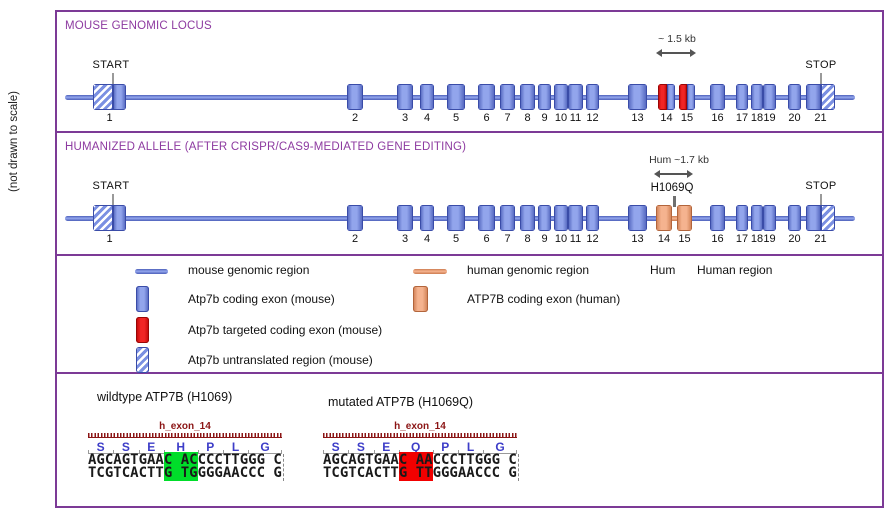 The height and width of the screenshot is (520, 891). What do you see at coordinates (757, 118) in the screenshot?
I see `exon-18-number: 18` at bounding box center [757, 118].